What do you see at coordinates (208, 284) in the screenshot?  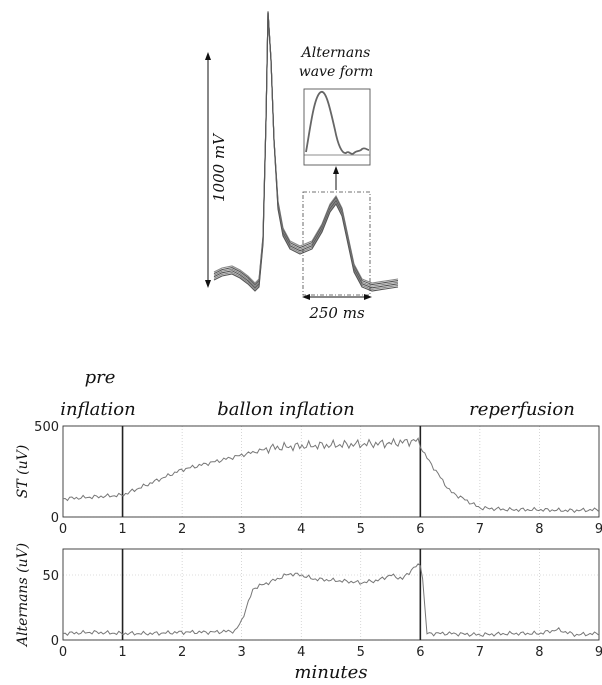 I see `amplitude-arrow-head-bottom` at bounding box center [208, 284].